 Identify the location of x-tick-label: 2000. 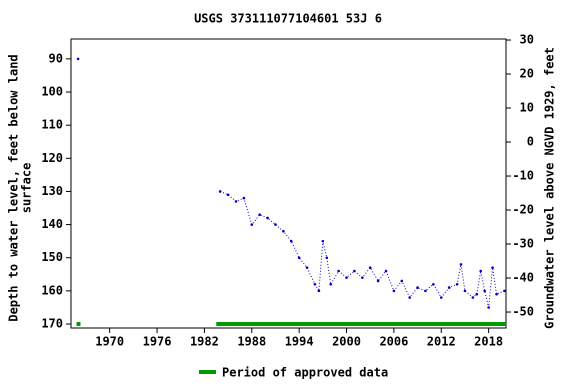
(346, 342).